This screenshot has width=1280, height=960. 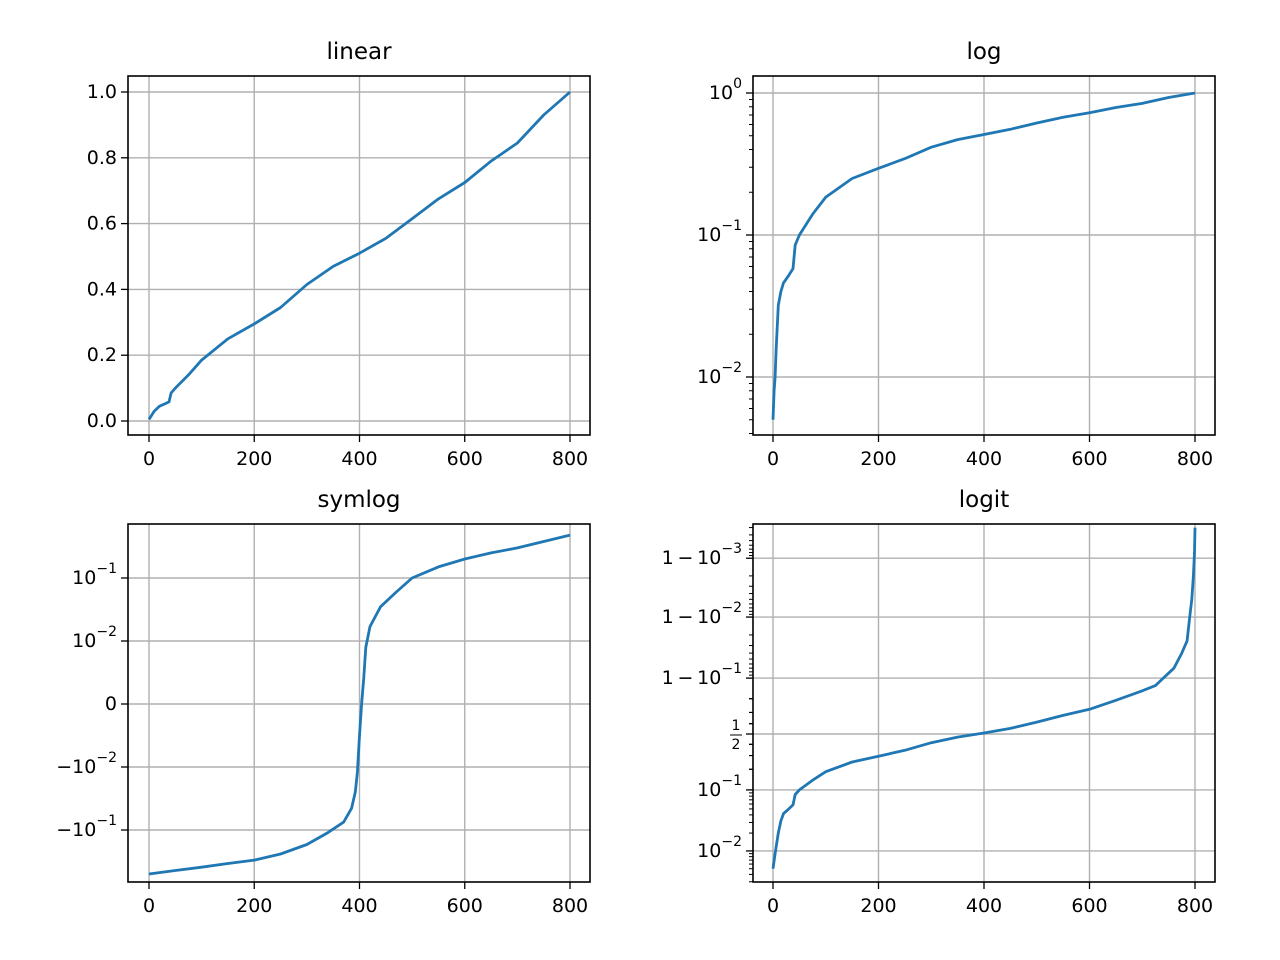 What do you see at coordinates (102, 289) in the screenshot?
I see `y-tick-label: 0.4` at bounding box center [102, 289].